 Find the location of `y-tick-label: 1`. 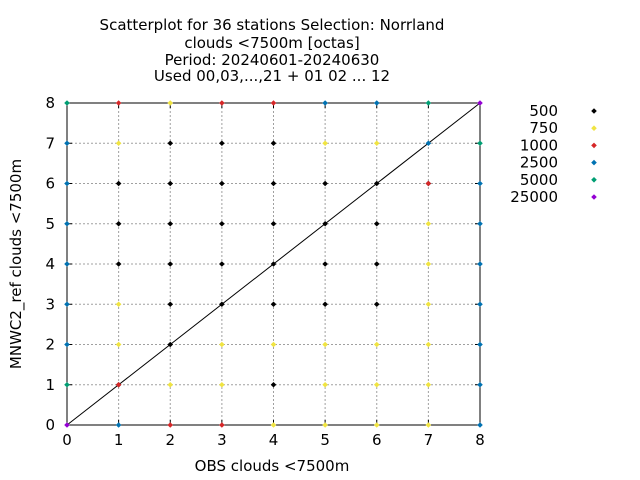

y-tick-label: 1 is located at coordinates (50, 385).